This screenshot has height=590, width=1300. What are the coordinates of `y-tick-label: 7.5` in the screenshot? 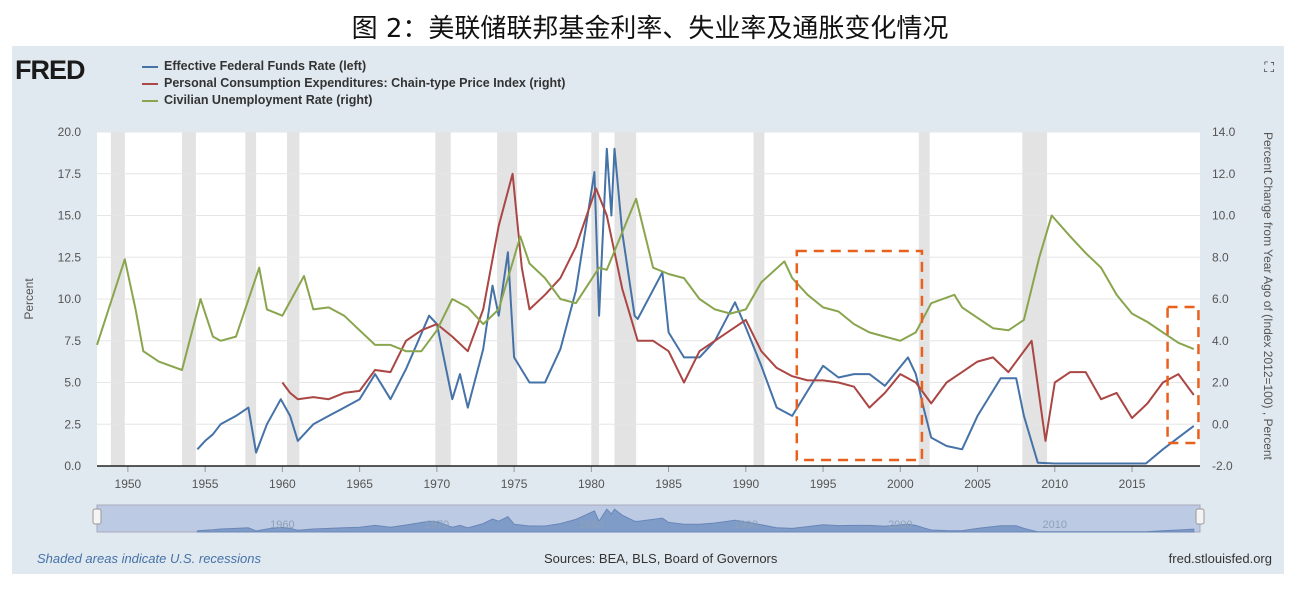 It's located at (72, 341).